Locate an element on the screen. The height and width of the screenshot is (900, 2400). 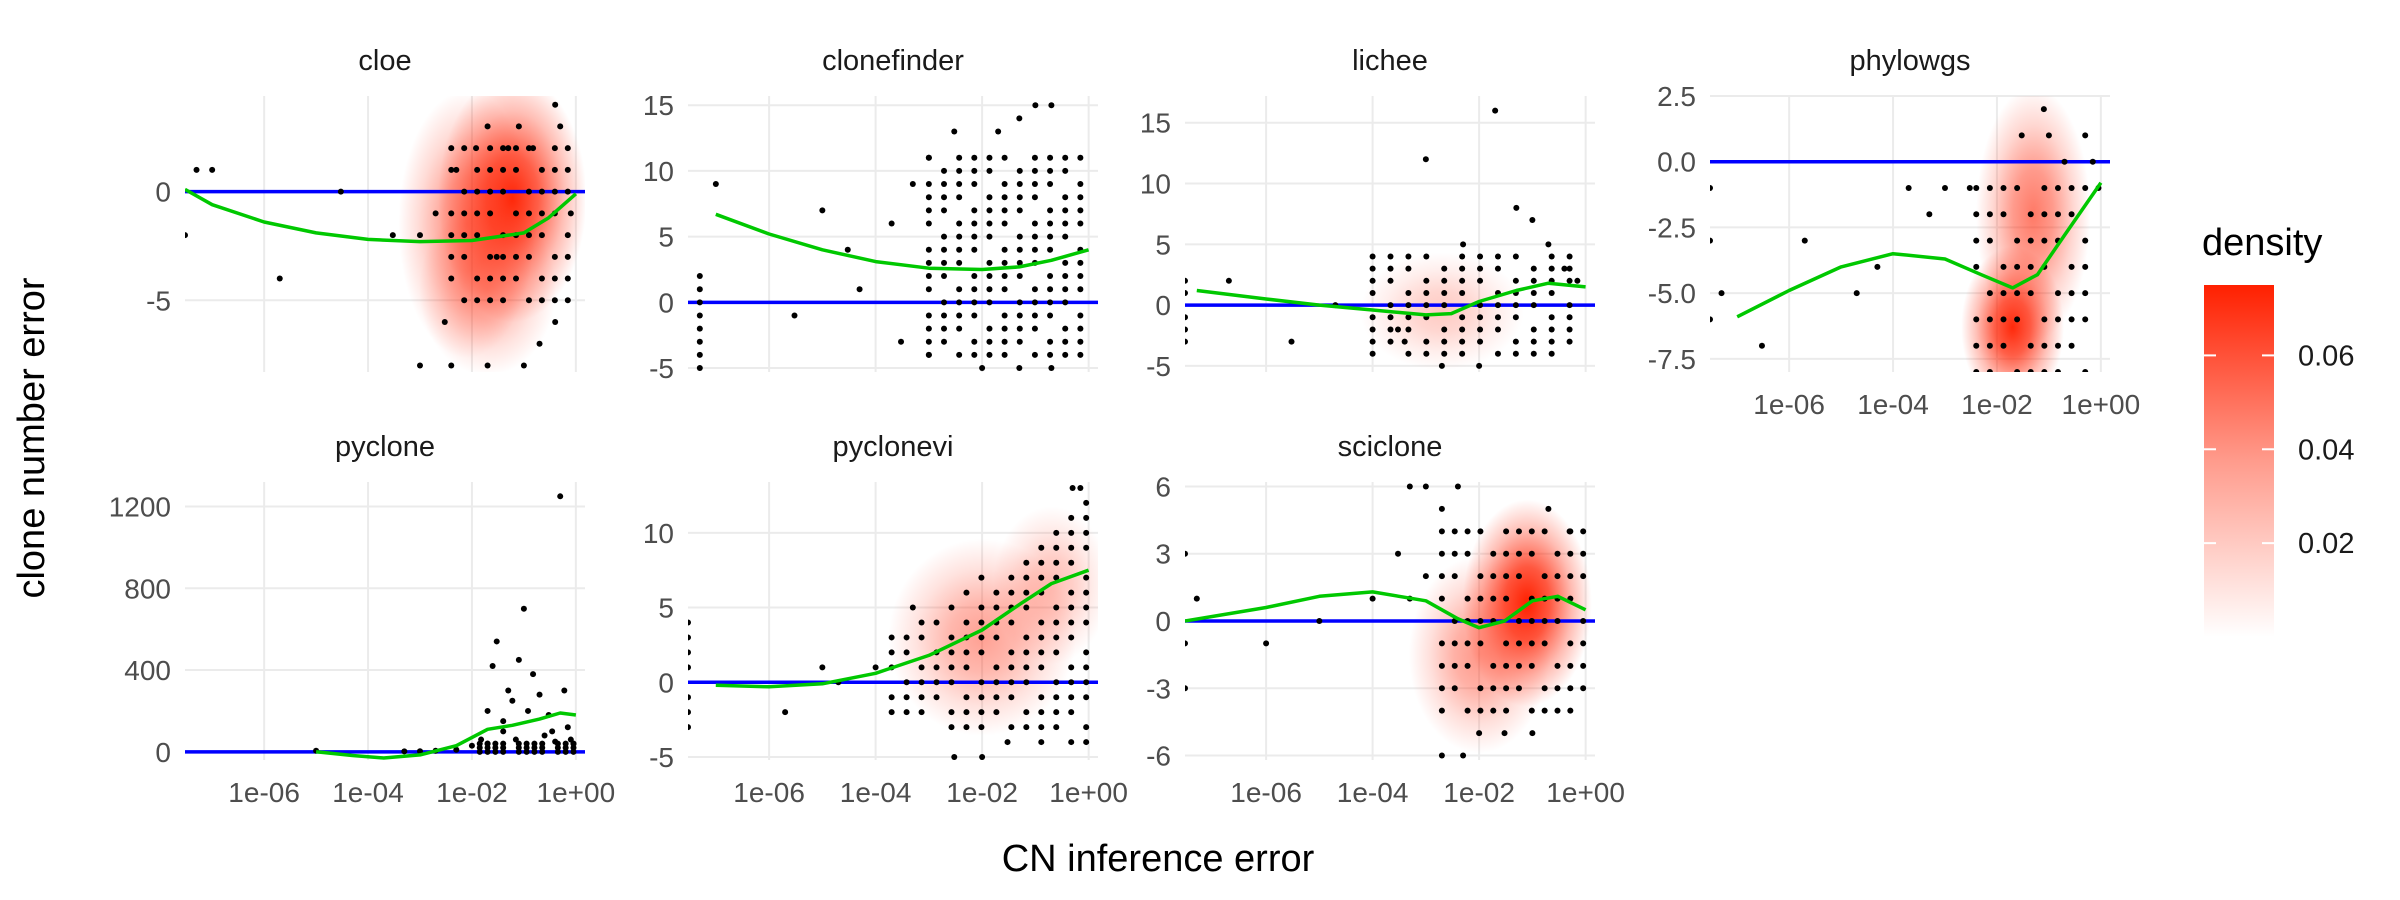
panel-title: lichee is located at coordinates (1390, 61).